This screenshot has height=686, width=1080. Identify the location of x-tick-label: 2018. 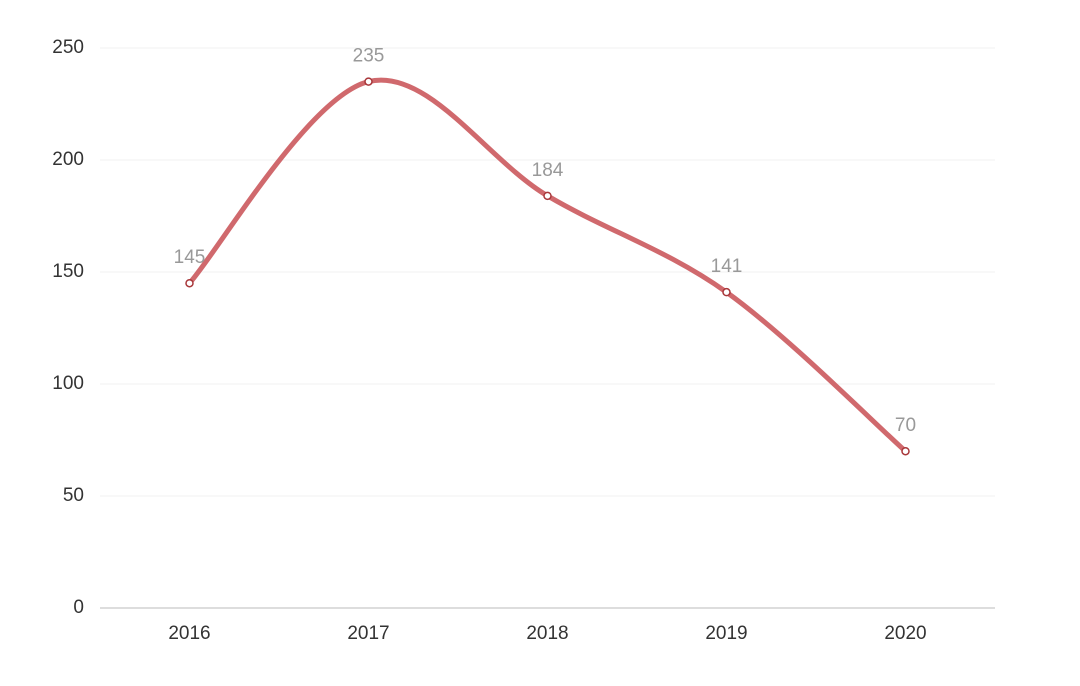
(547, 633).